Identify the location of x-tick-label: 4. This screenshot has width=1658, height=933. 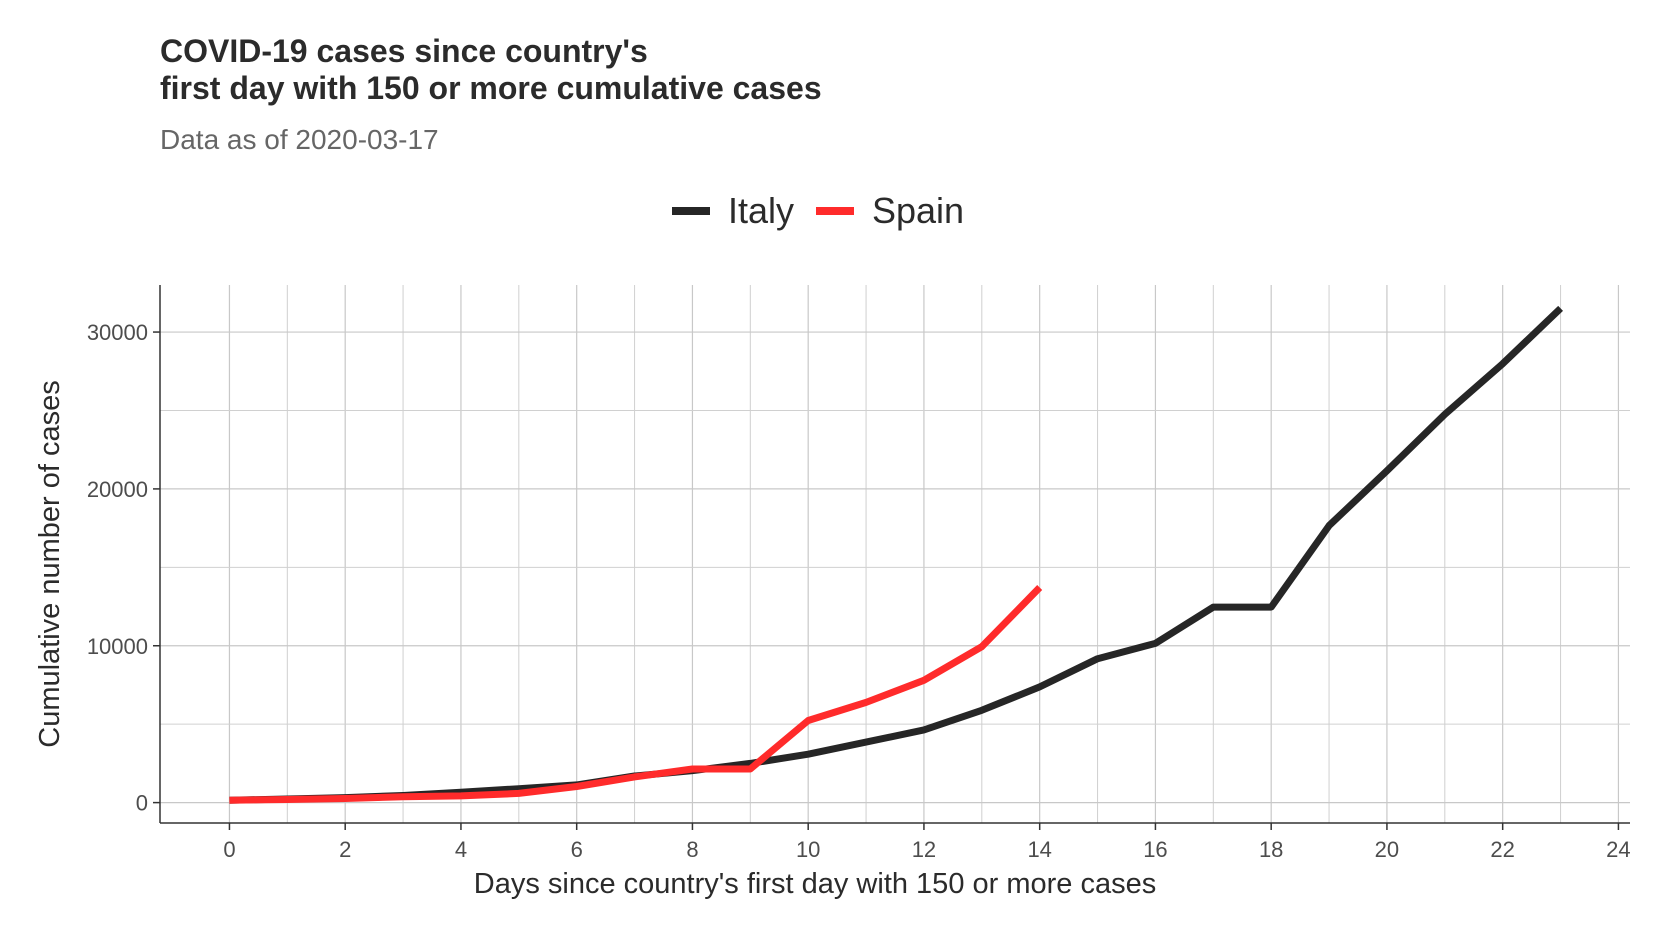
(461, 849).